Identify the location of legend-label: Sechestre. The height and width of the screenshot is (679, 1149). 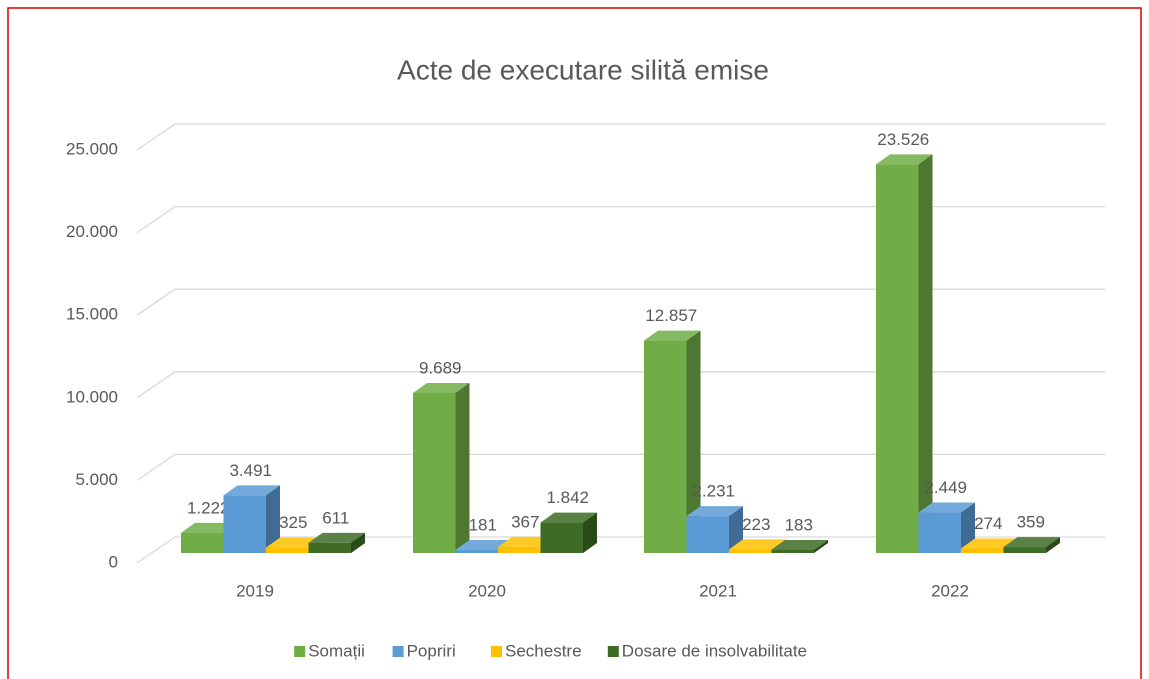
(543, 650).